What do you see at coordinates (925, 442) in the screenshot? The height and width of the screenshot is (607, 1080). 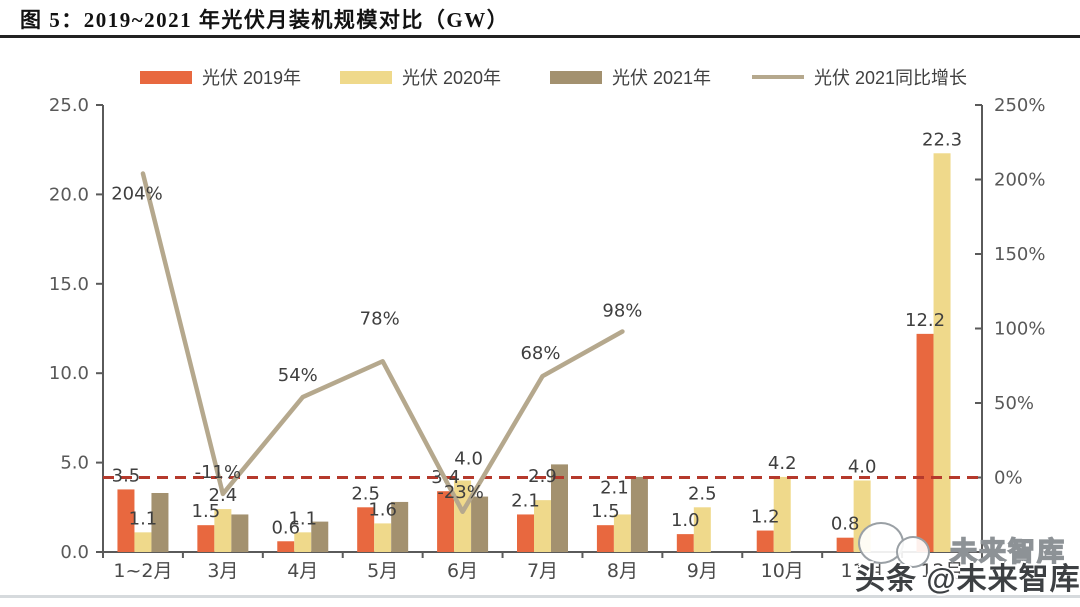 I see `bar-光伏 2019年-12月` at bounding box center [925, 442].